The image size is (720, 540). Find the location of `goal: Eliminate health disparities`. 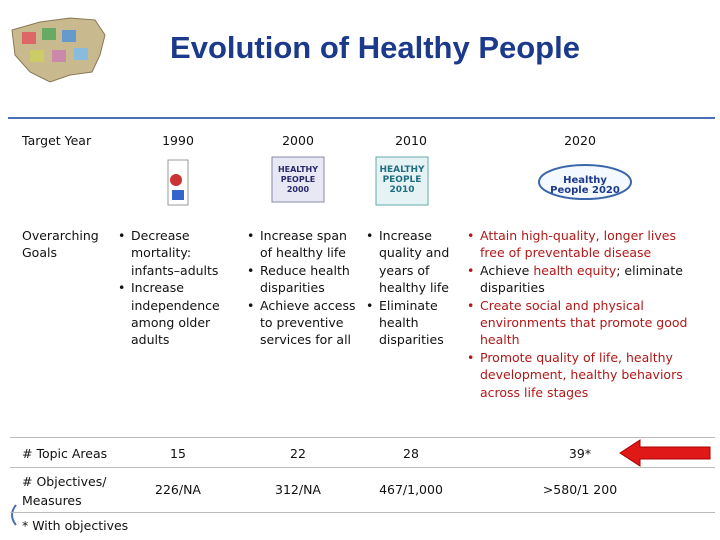

goal: Eliminate health disparities is located at coordinates (411, 323).